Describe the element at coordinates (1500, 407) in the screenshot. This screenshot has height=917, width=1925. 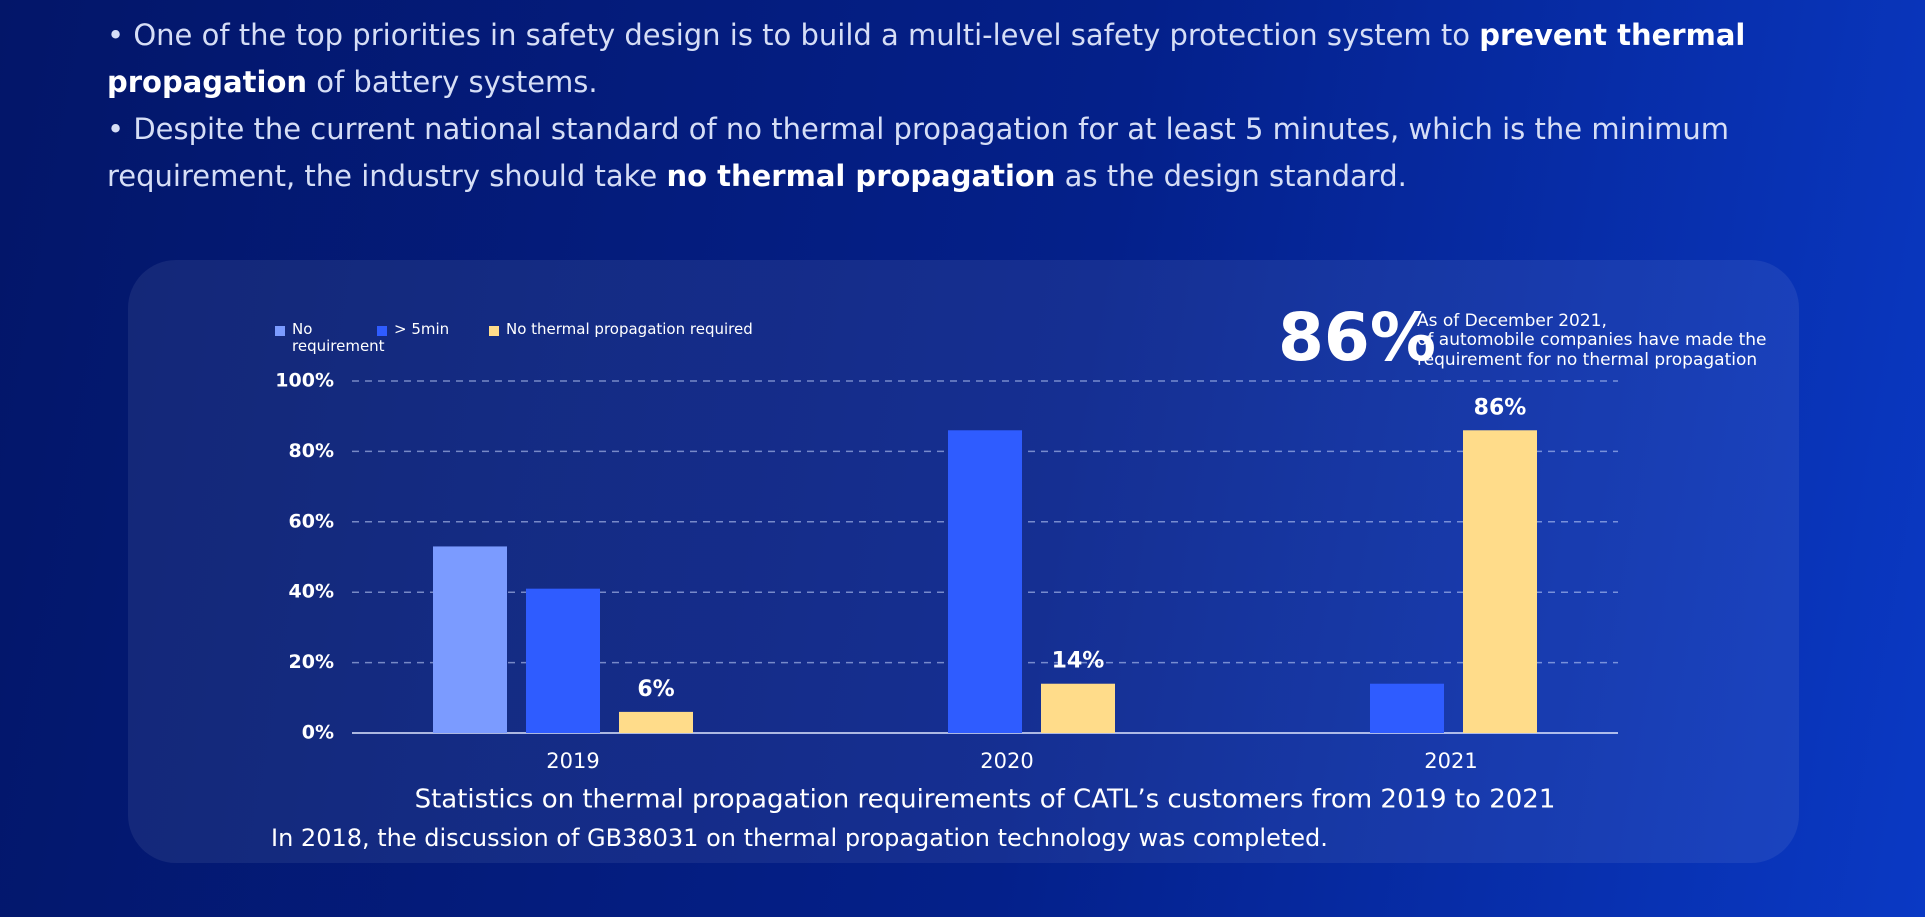
I see `data-label: 86%` at that location.